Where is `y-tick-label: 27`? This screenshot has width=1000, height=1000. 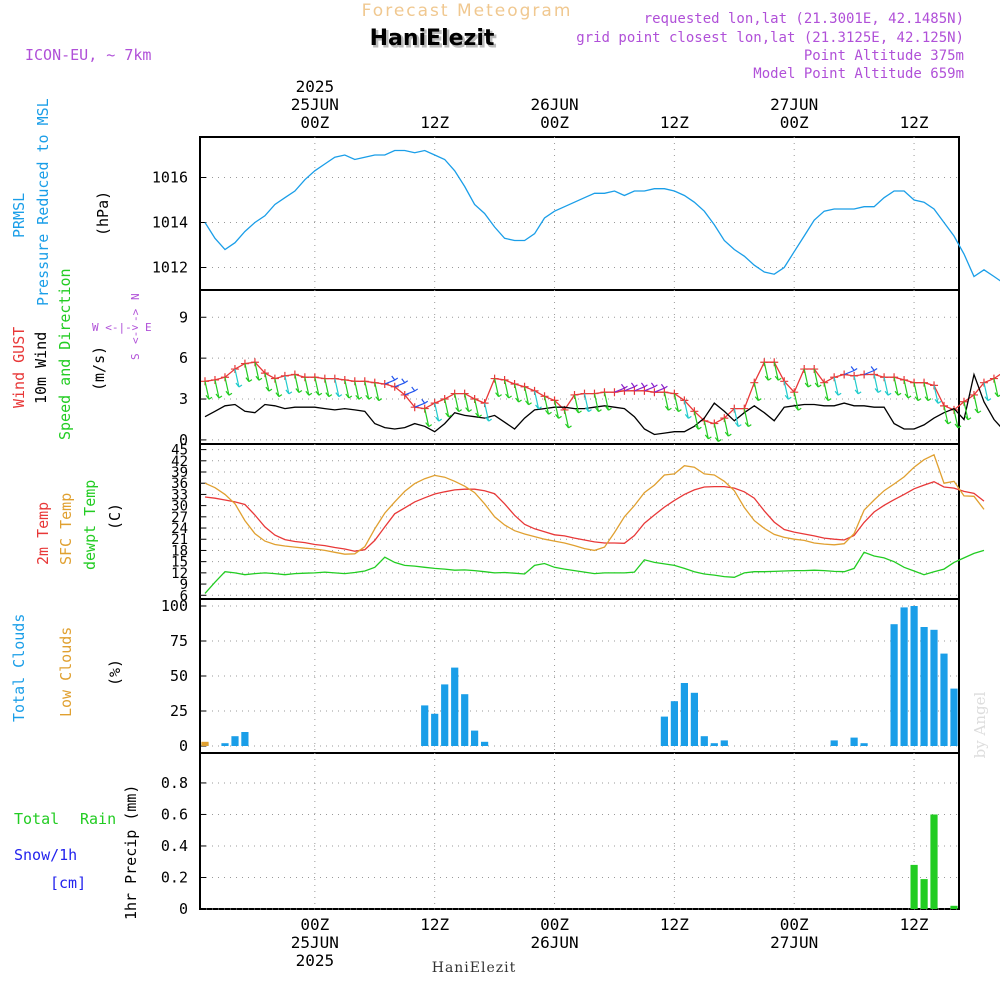 y-tick-label: 27 is located at coordinates (179, 518).